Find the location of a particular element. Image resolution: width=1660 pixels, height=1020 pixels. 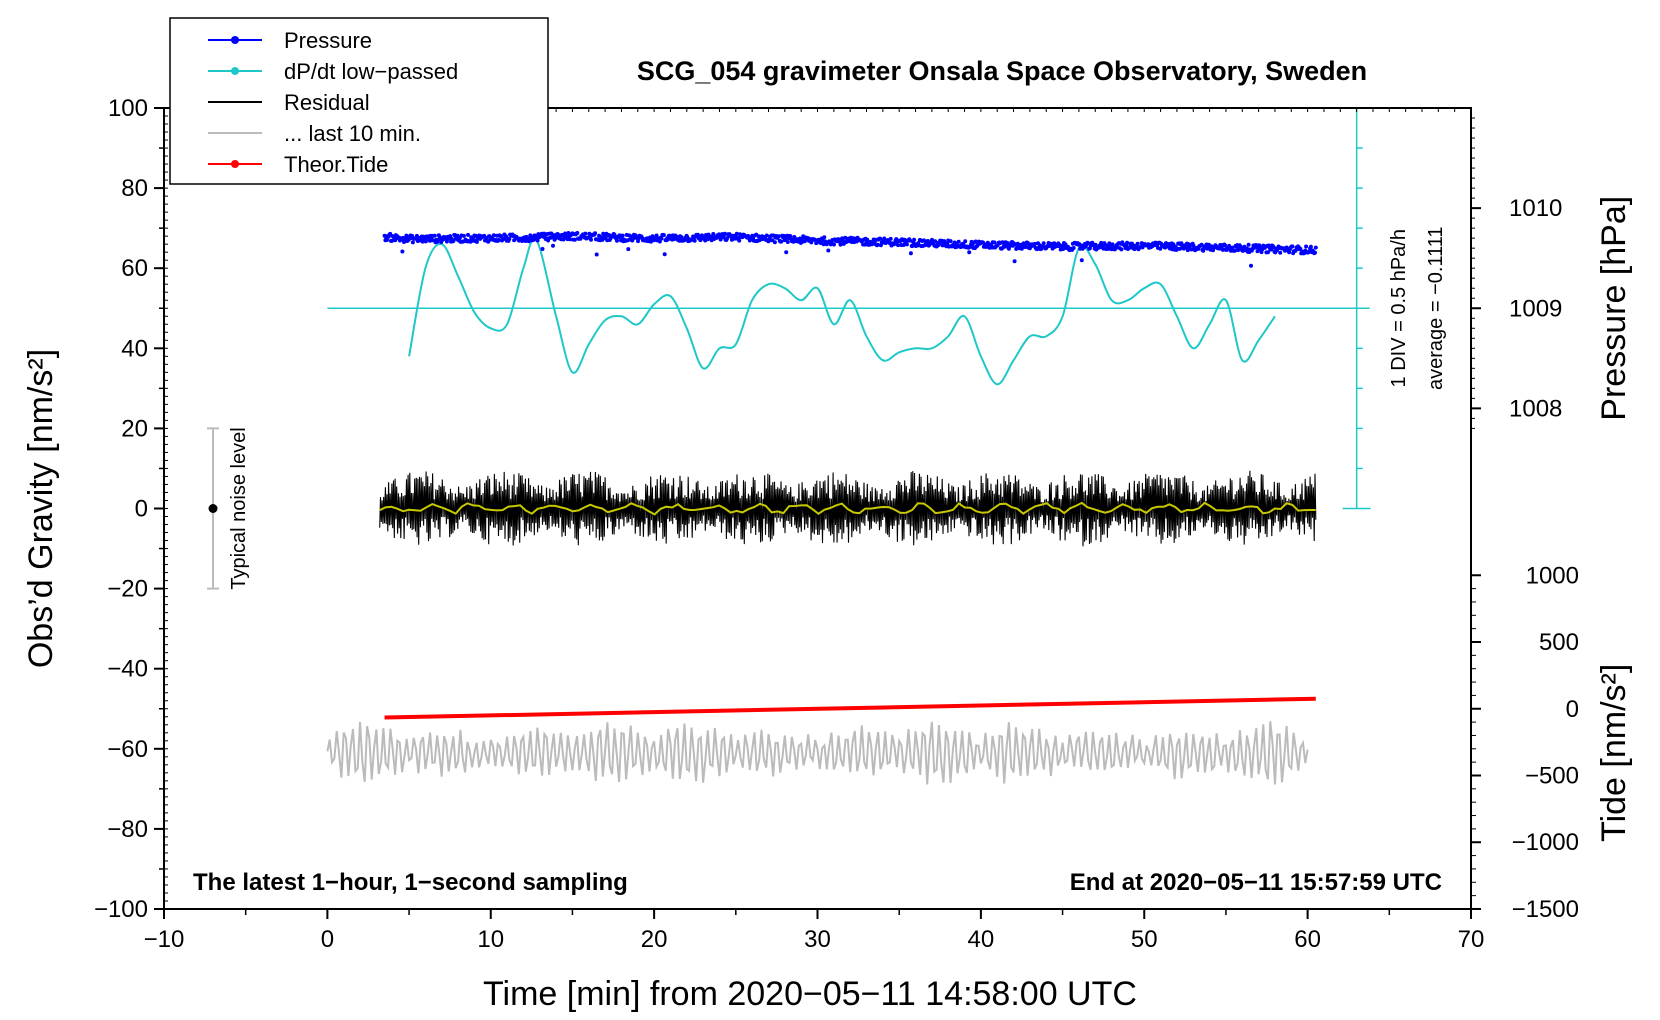

x-tick-label: 40 is located at coordinates (981, 939).